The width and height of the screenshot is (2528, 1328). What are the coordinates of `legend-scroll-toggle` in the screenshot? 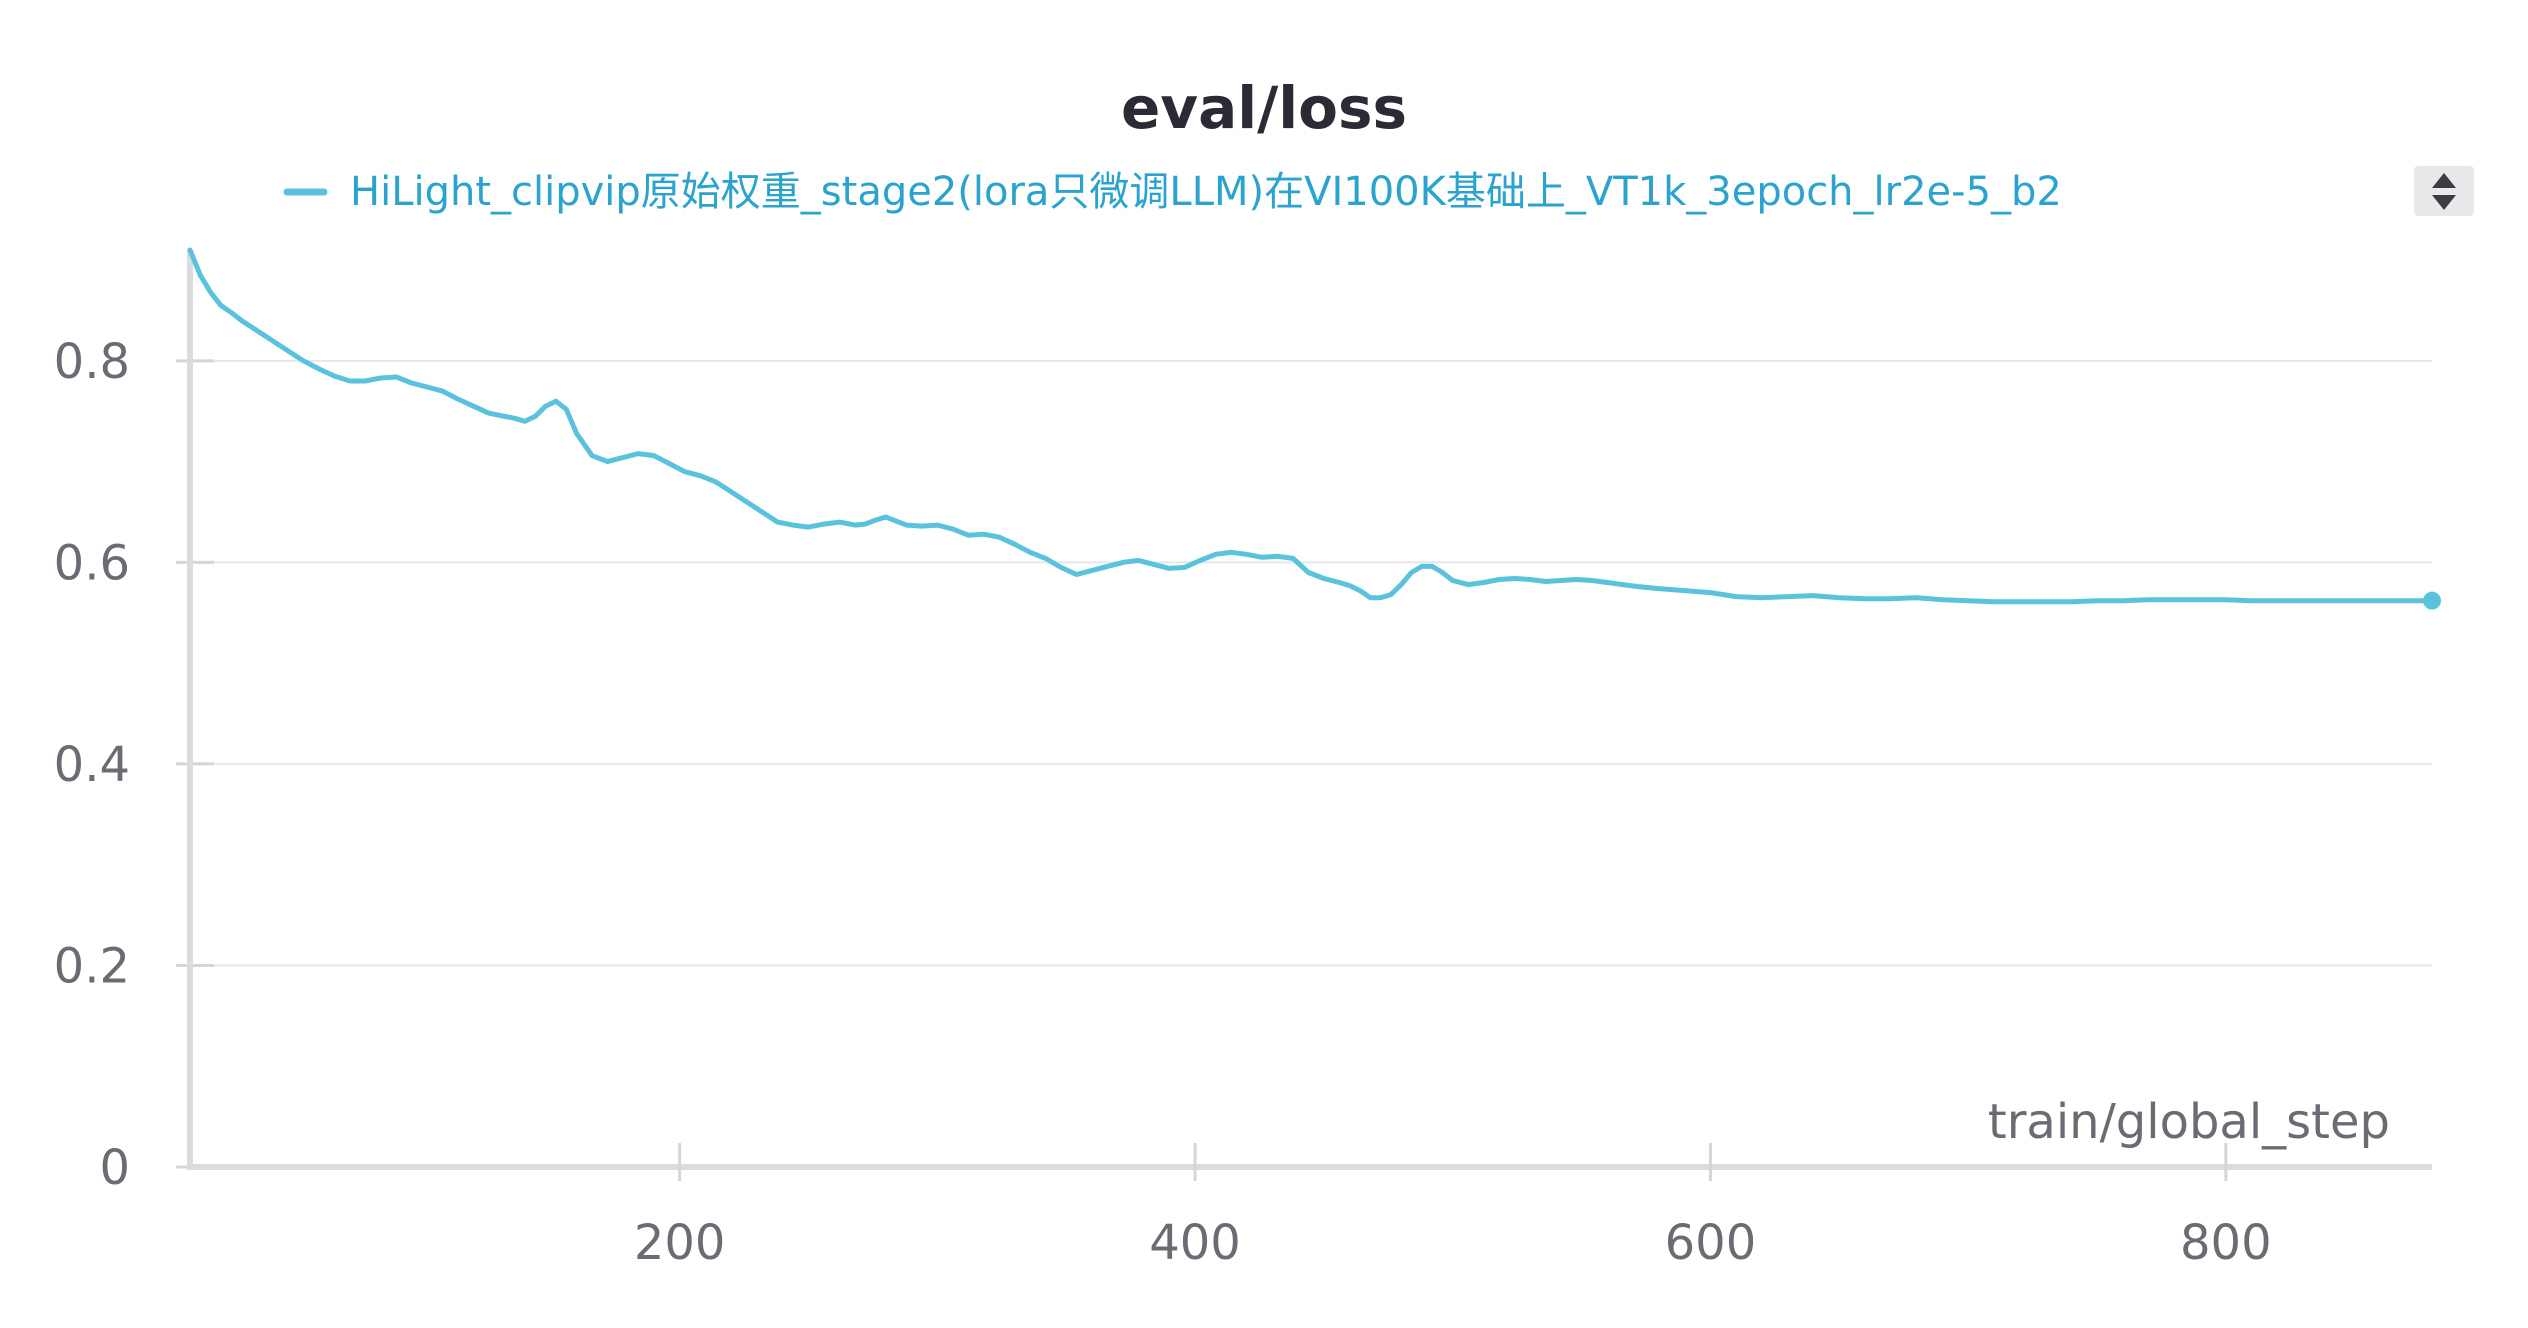 It's located at (2444, 191).